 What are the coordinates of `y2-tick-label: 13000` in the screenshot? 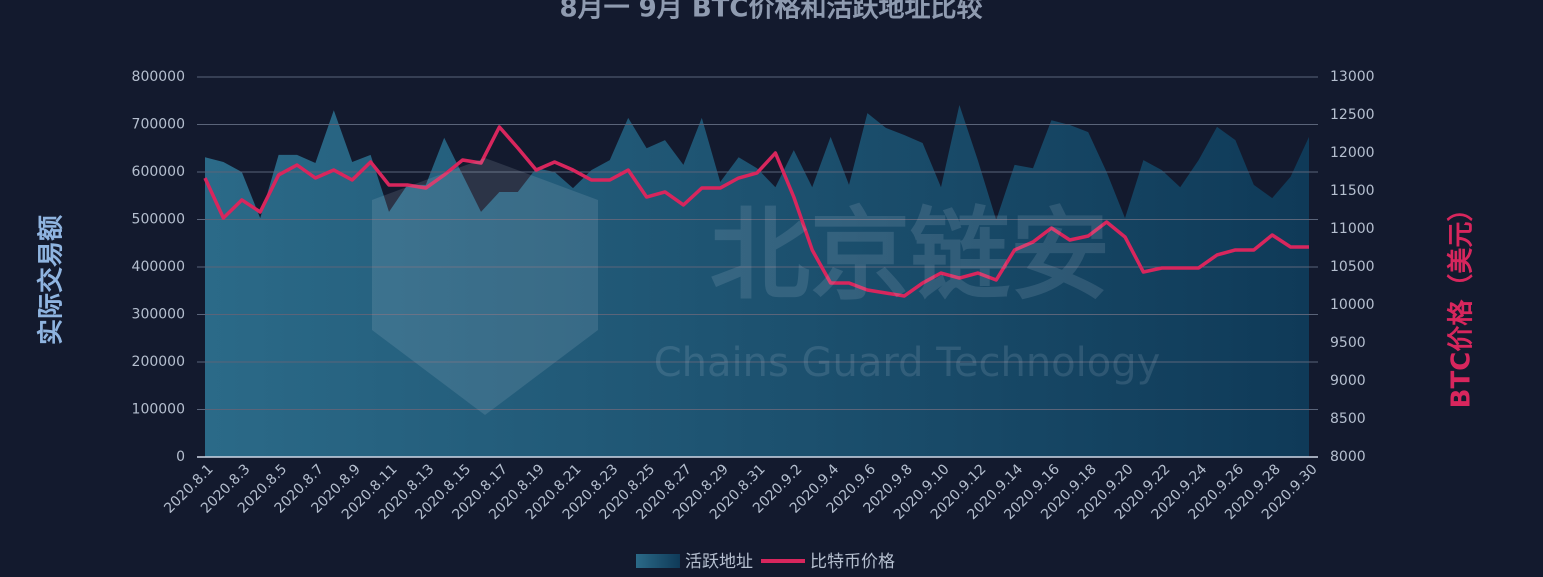 It's located at (1352, 77).